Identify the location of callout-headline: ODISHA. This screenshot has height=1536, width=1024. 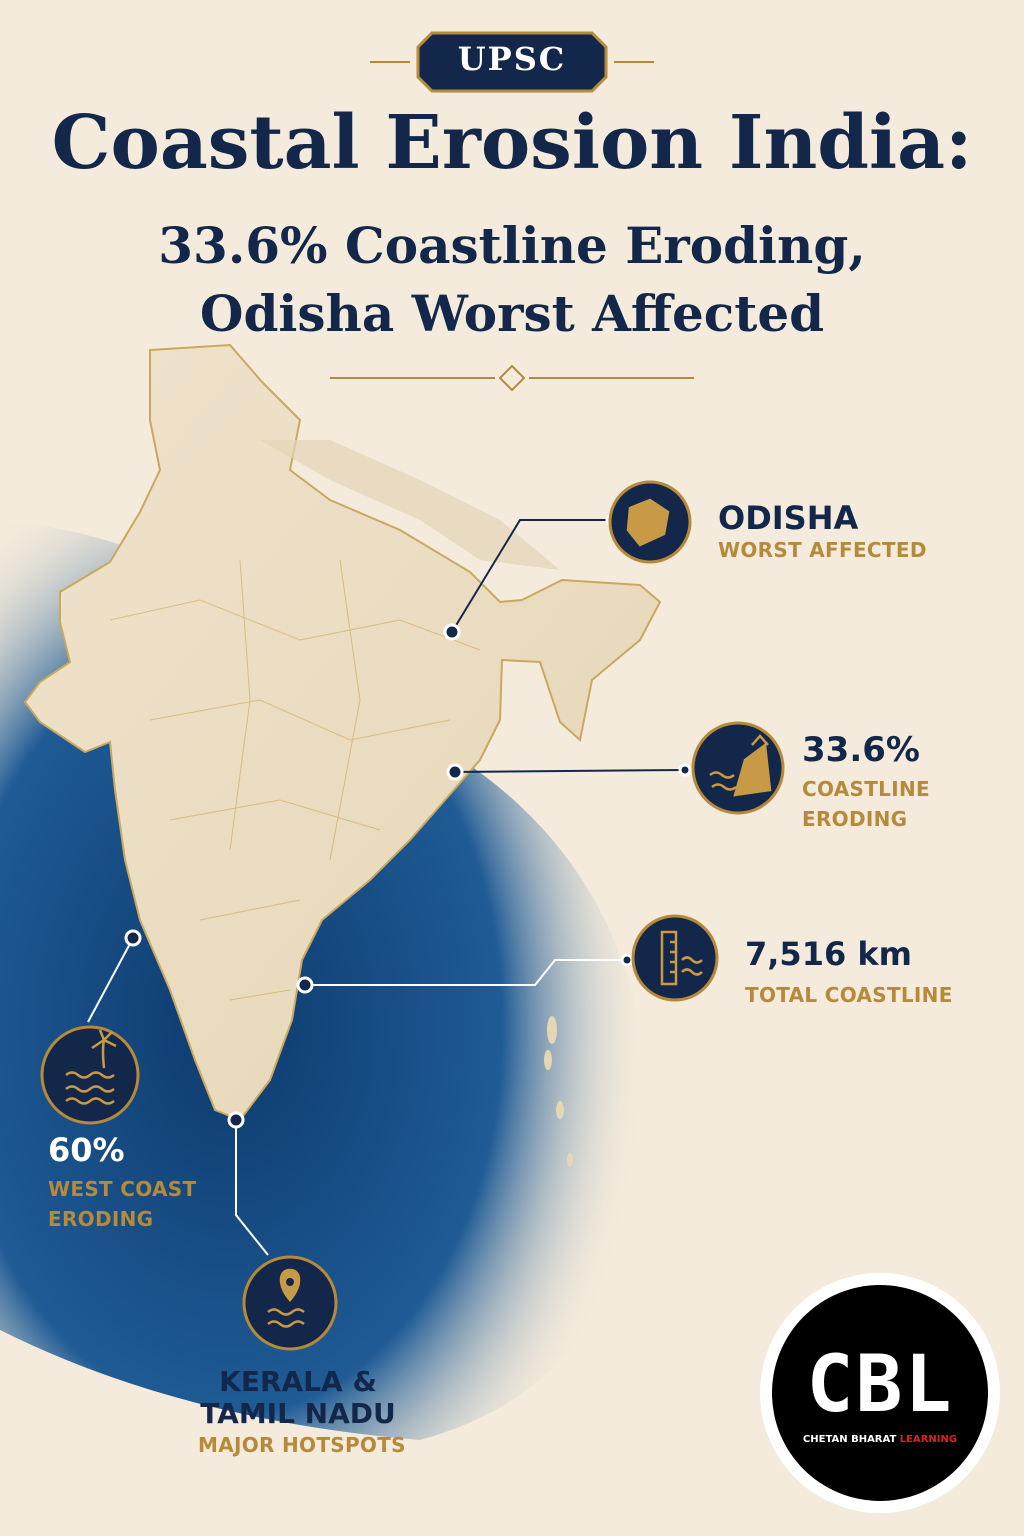
(788, 518).